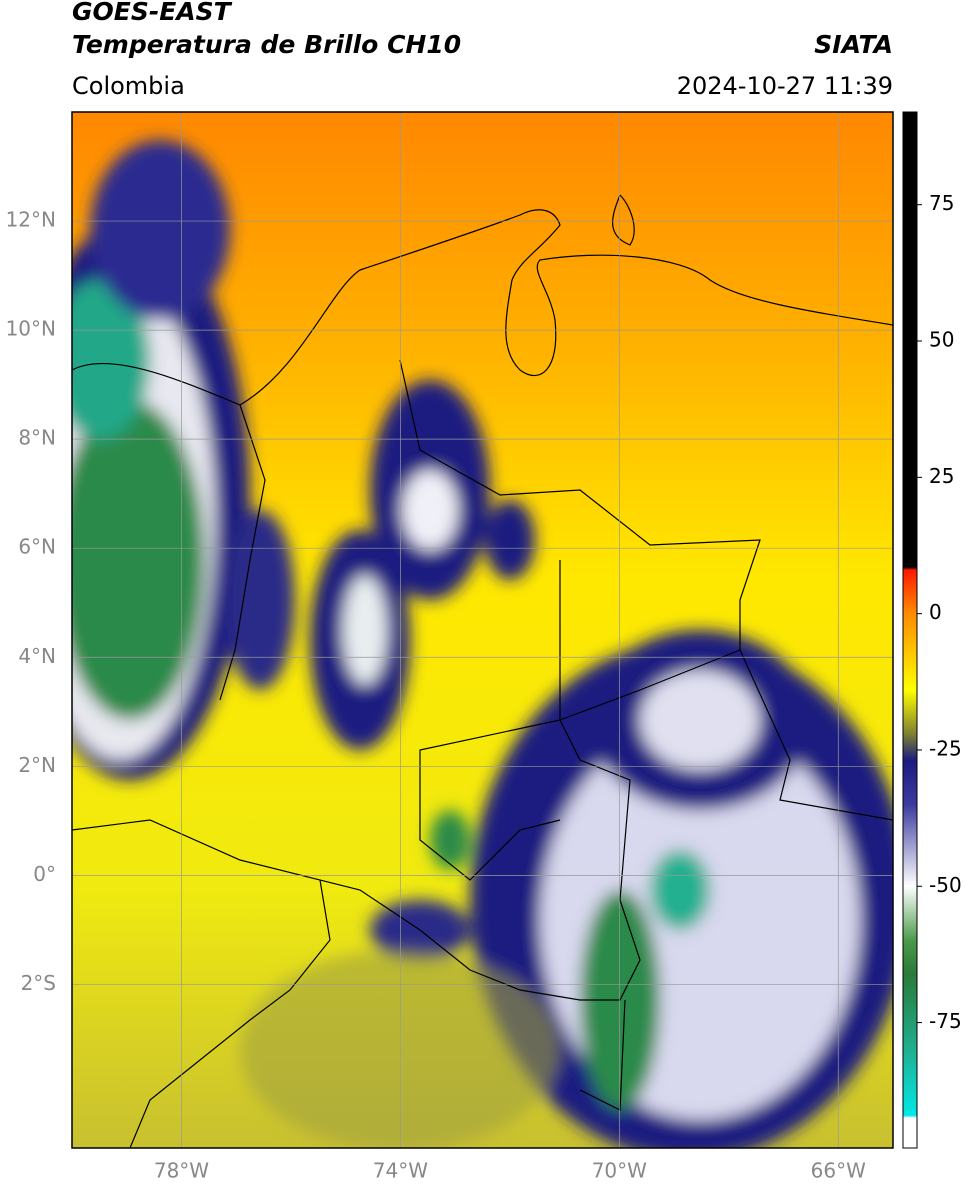 This screenshot has height=1194, width=966. Describe the element at coordinates (44, 874) in the screenshot. I see `lat-tick-label: 0°` at that location.